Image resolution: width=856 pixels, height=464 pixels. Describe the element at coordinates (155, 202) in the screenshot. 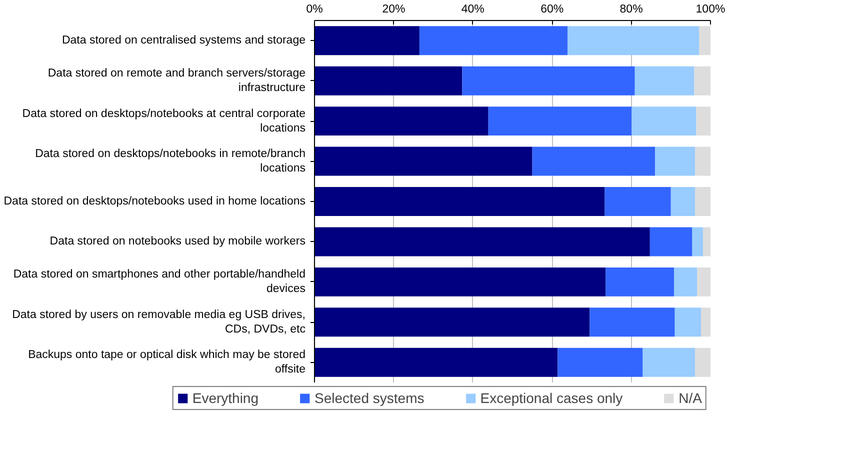

I see `y-tick-label: Data stored on desktops/notebooks used in home locations` at that location.